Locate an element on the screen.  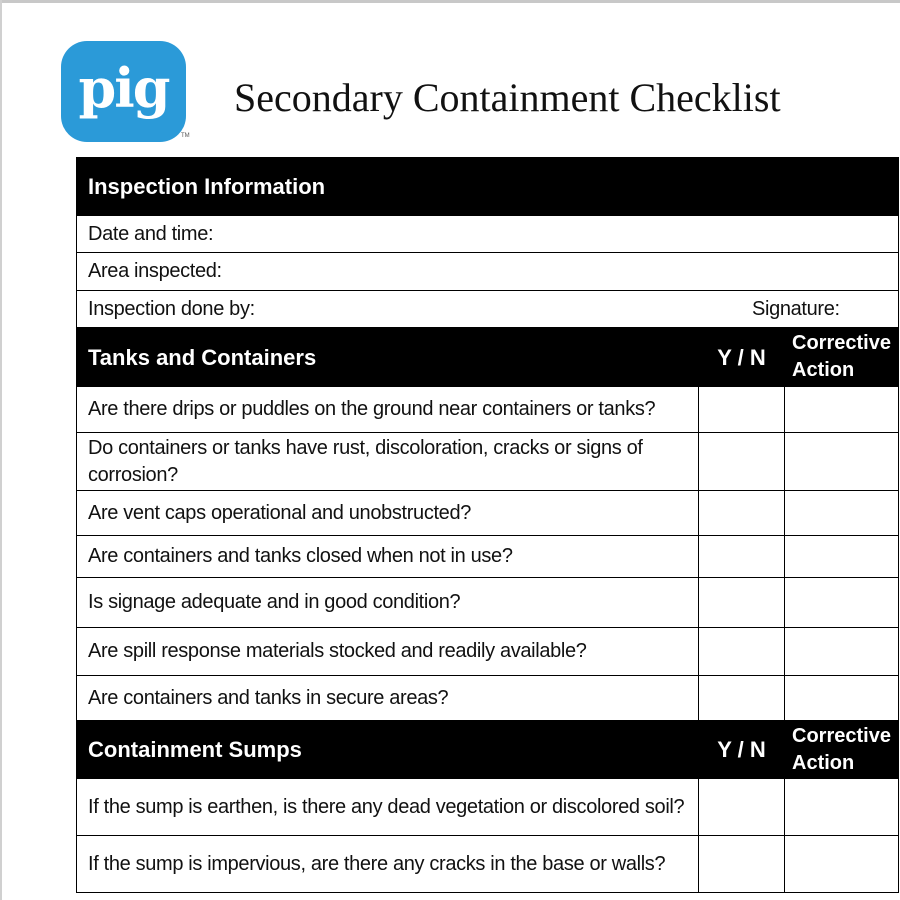
sumps-header: Containment Sumps is located at coordinates (387, 749).